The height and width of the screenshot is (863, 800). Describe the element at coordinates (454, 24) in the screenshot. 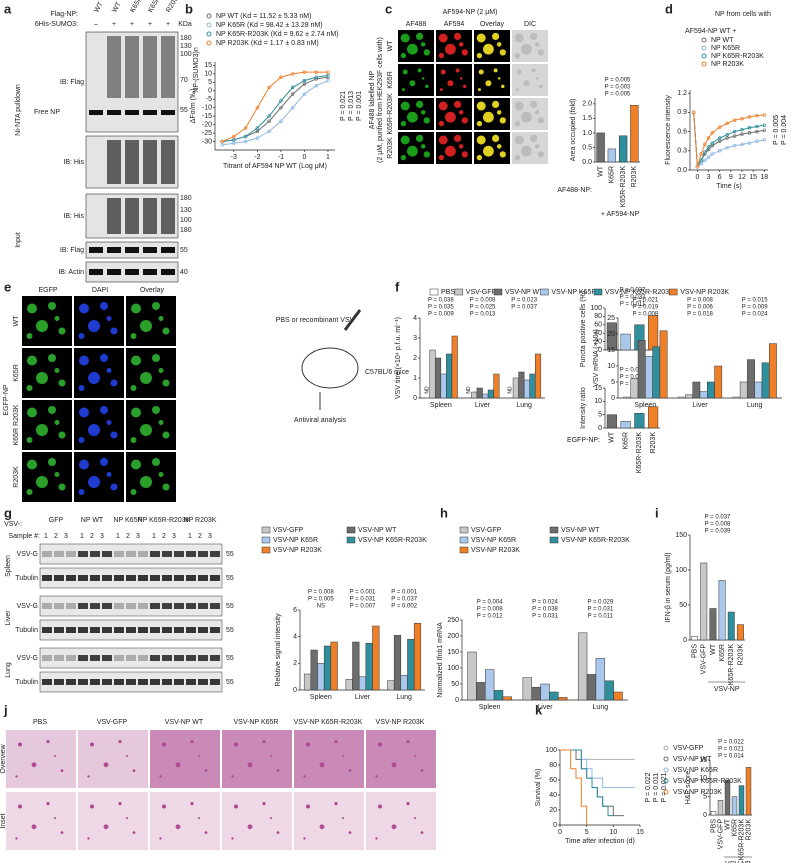

I see `label: AF594` at that location.